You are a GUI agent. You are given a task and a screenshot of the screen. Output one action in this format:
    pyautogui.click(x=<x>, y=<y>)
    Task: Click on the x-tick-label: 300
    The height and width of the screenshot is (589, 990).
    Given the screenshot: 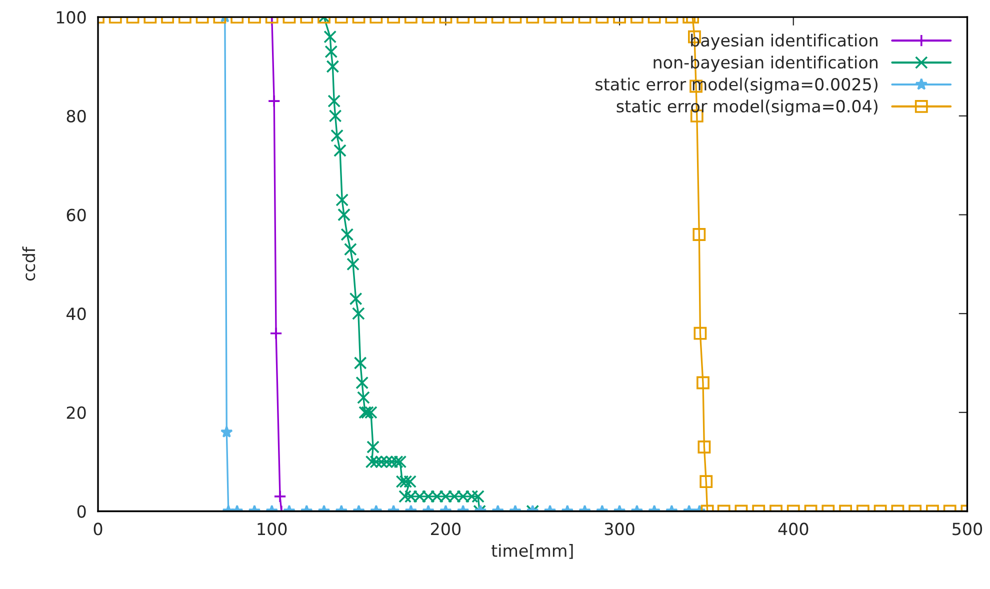 What is the action you would take?
    pyautogui.click(x=619, y=529)
    